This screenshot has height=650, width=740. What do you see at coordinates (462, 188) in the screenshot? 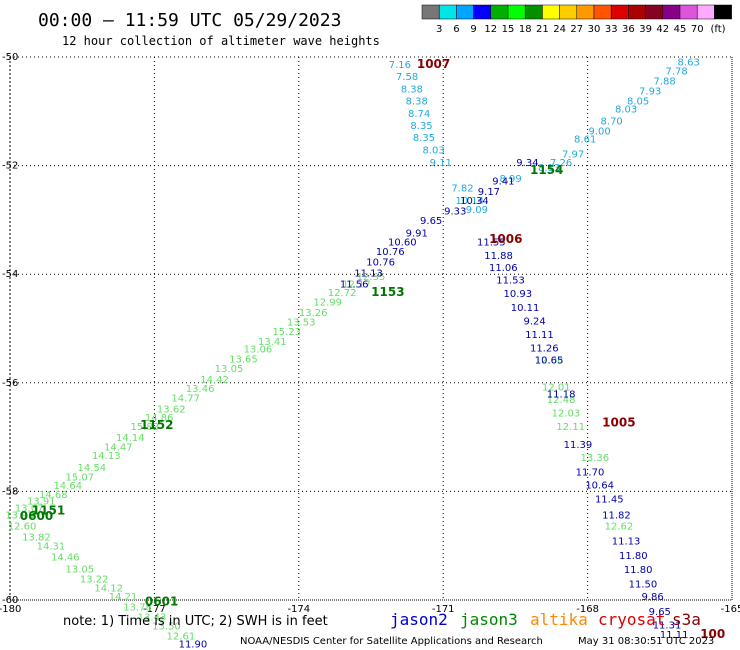
I see `altika-obs: 7.82` at bounding box center [462, 188].